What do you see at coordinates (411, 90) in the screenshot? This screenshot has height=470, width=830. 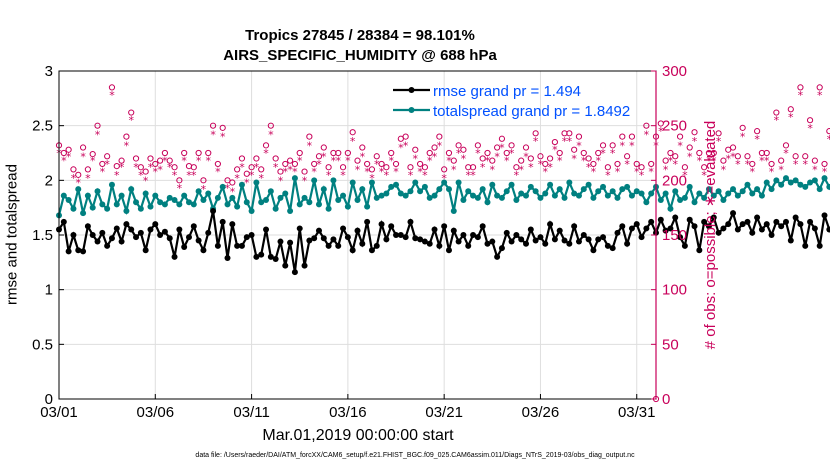 I see `legend-rmse-marker` at bounding box center [411, 90].